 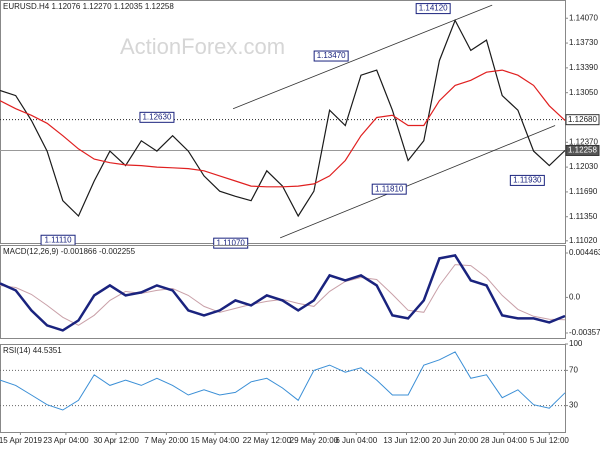 I want to click on x-tick-label: 29 May 20:00, so click(x=314, y=440).